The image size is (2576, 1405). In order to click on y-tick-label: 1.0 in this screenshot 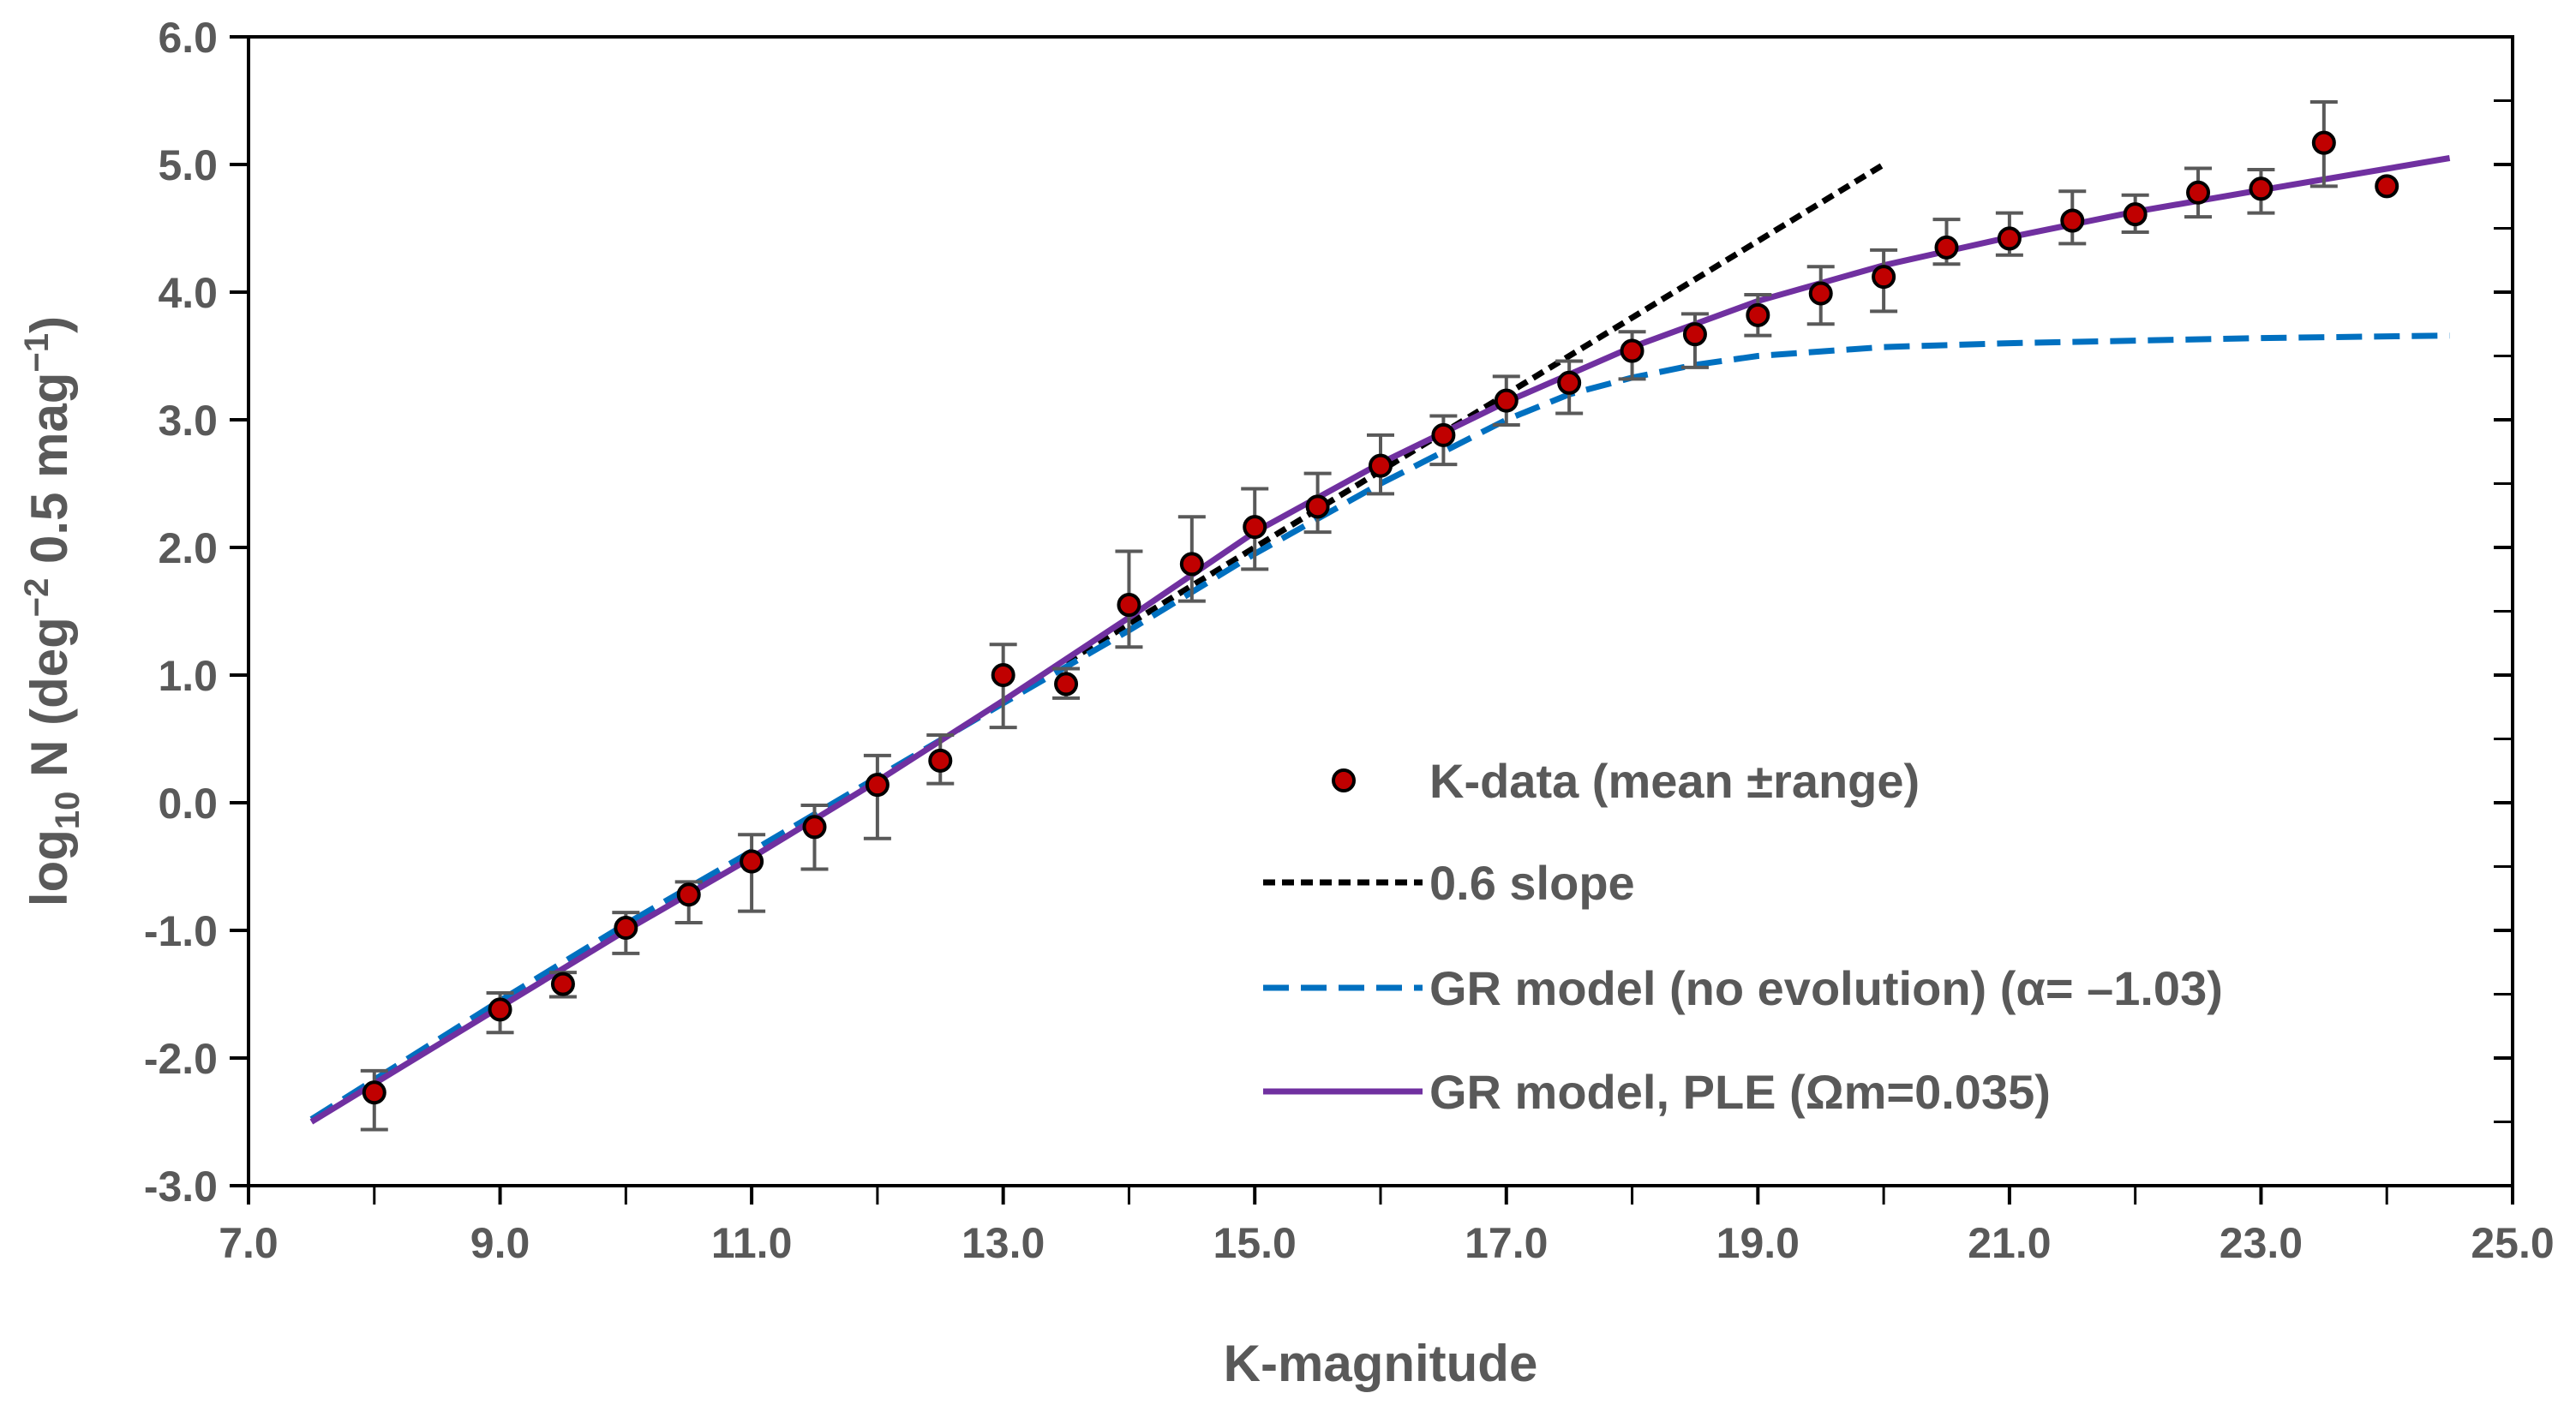, I will do `click(188, 676)`.